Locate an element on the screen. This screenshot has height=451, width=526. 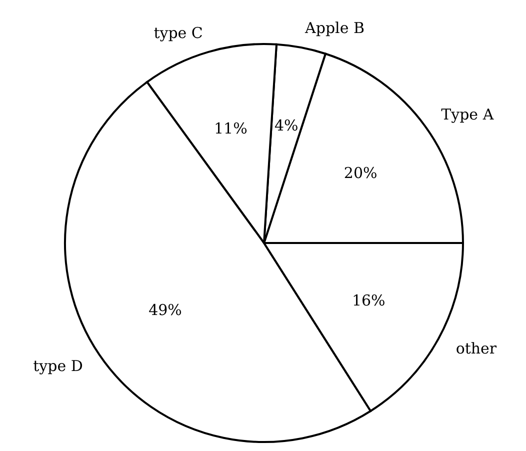
slice-label: type D is located at coordinates (58, 366).